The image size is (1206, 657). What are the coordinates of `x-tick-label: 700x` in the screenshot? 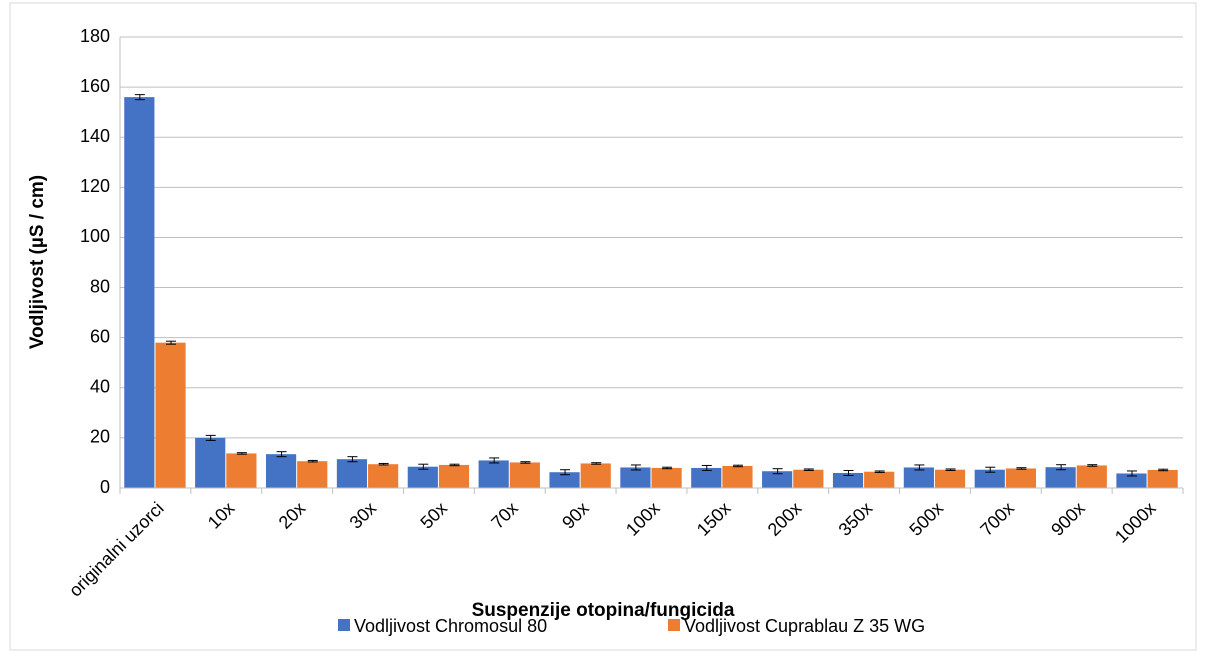 It's located at (997, 519).